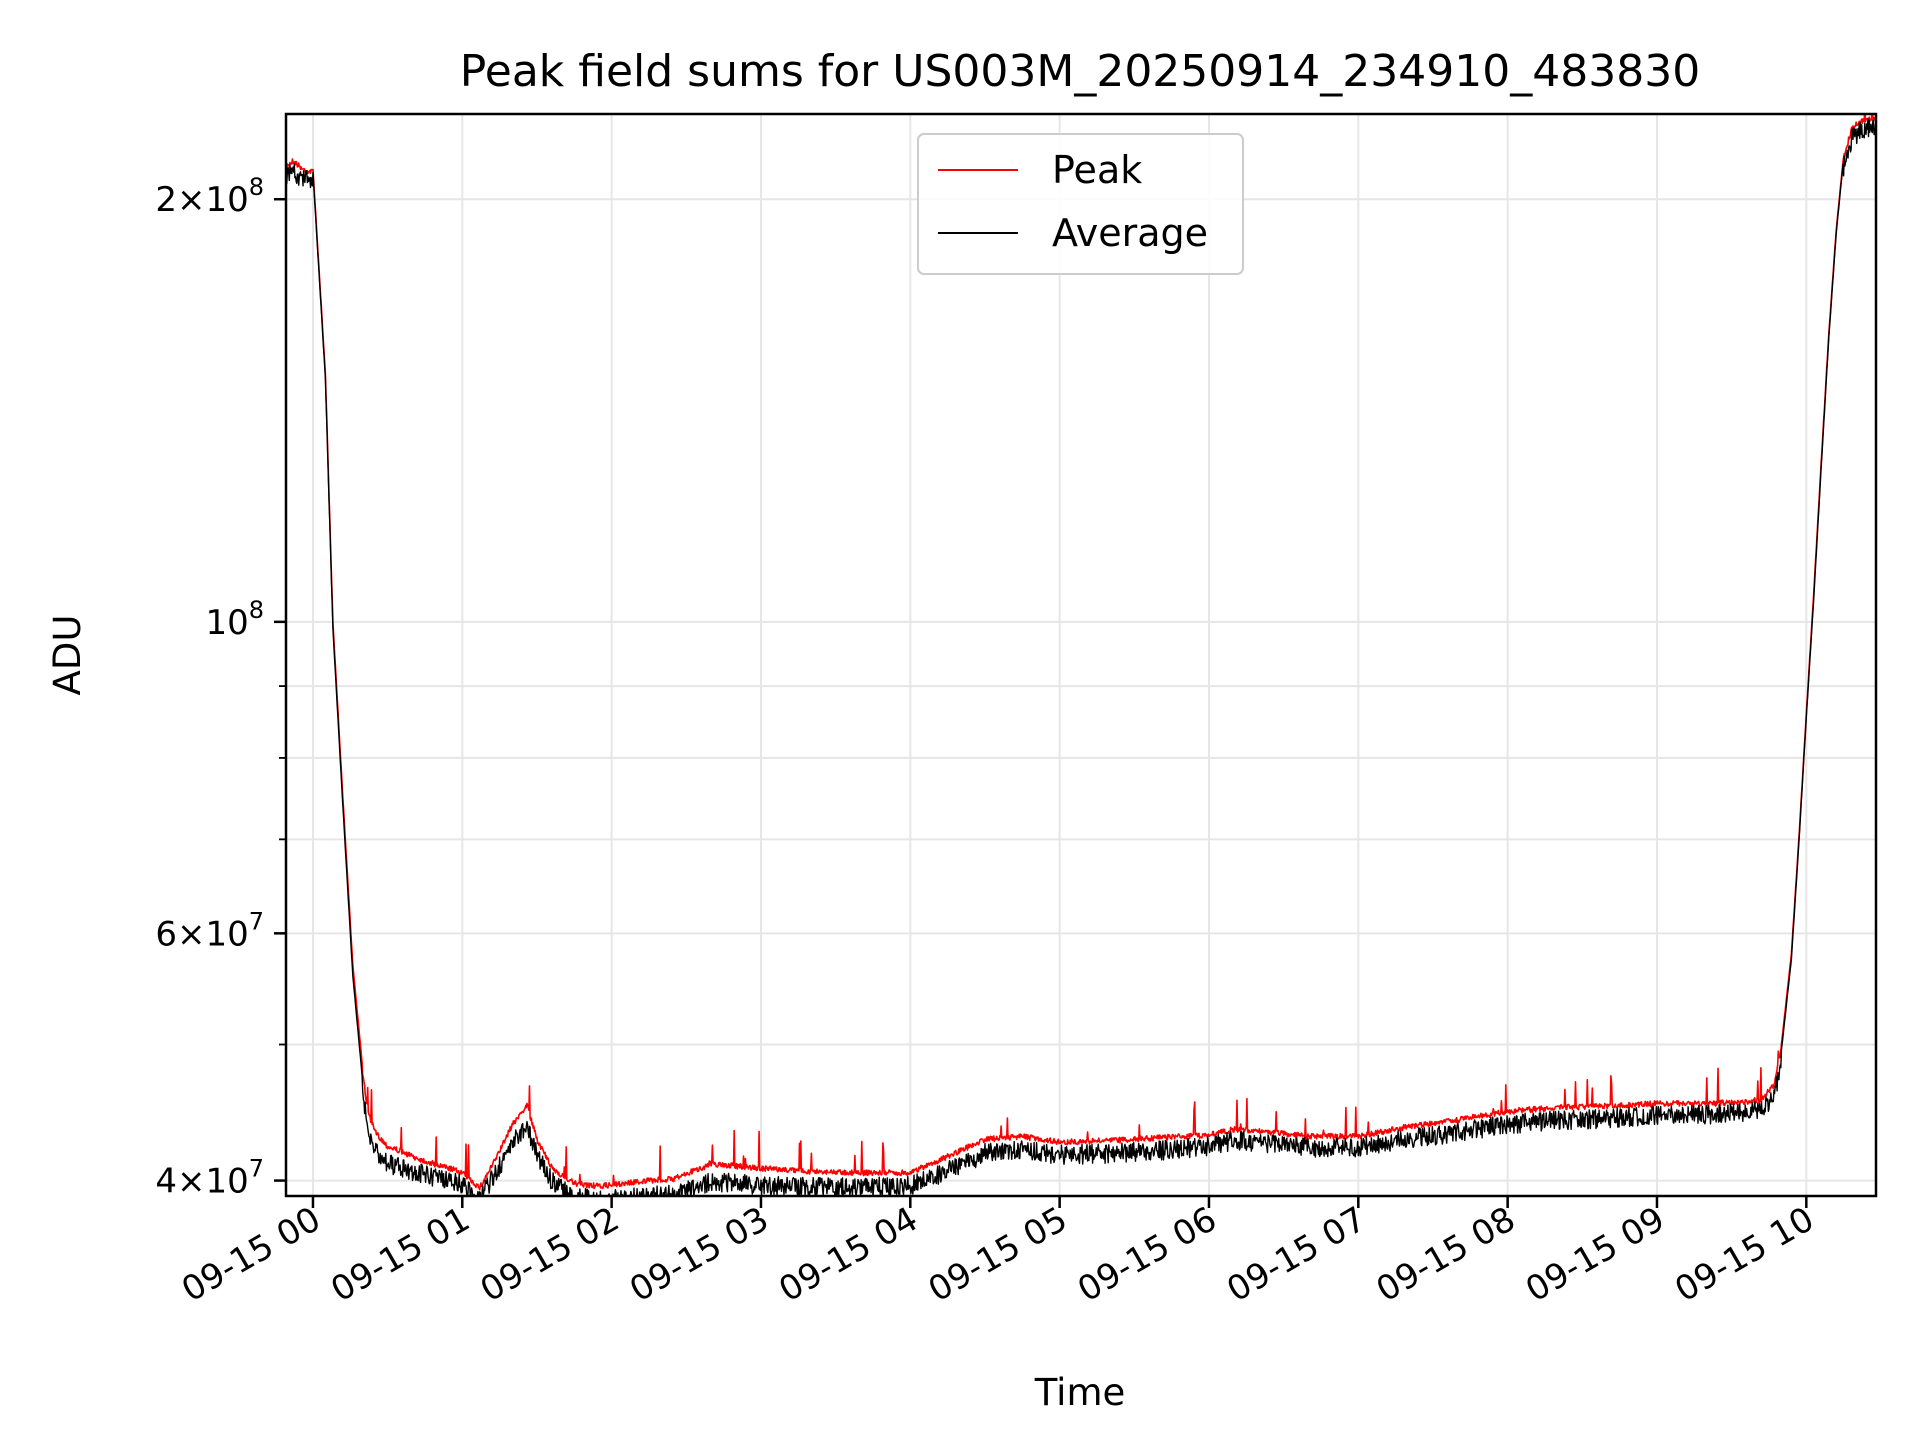  I want to click on x-axis-label: Time, so click(1080, 1392).